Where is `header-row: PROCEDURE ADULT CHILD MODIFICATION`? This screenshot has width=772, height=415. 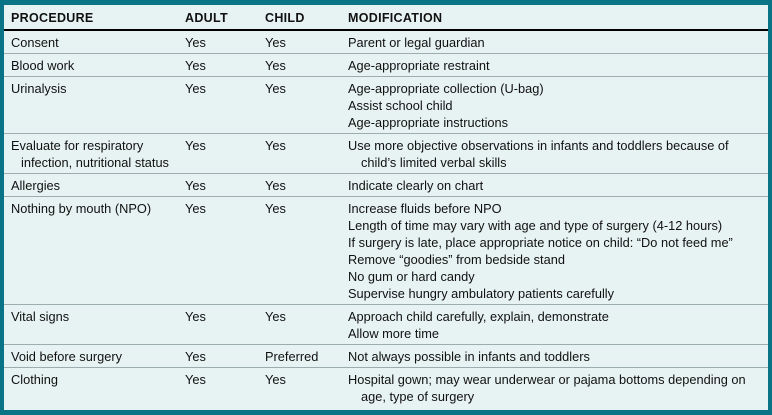 header-row: PROCEDURE ADULT CHILD MODIFICATION is located at coordinates (386, 18).